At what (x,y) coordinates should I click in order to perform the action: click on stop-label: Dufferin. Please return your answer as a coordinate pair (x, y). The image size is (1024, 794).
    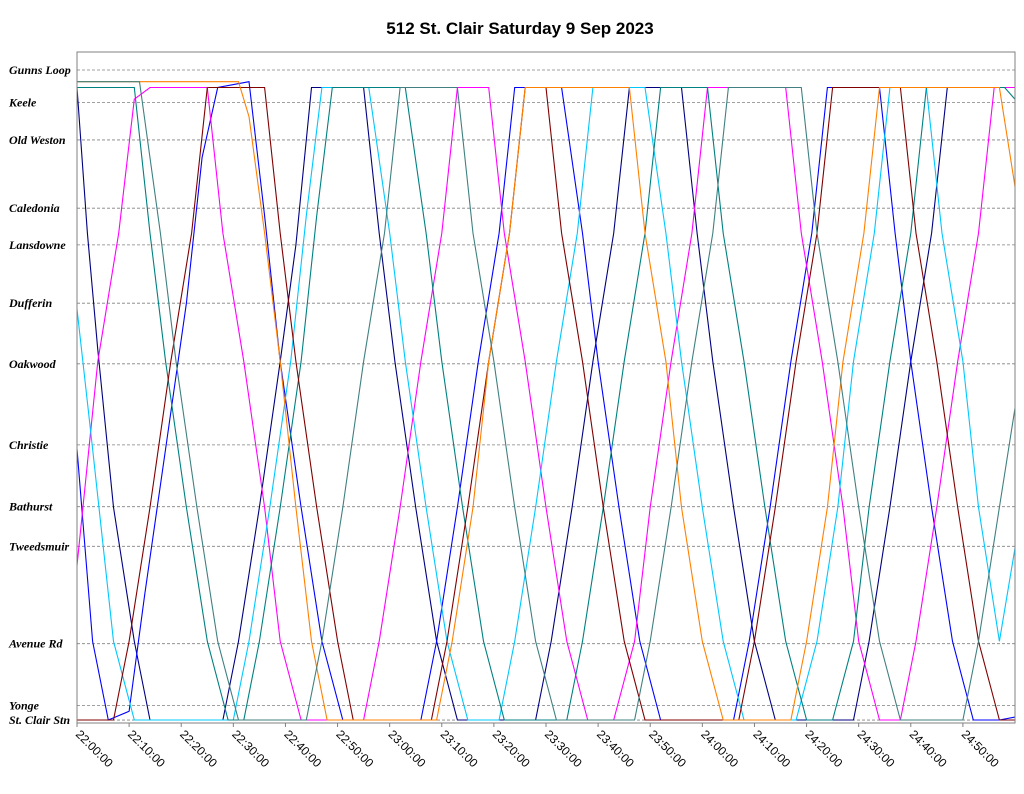
    Looking at the image, I should click on (30, 303).